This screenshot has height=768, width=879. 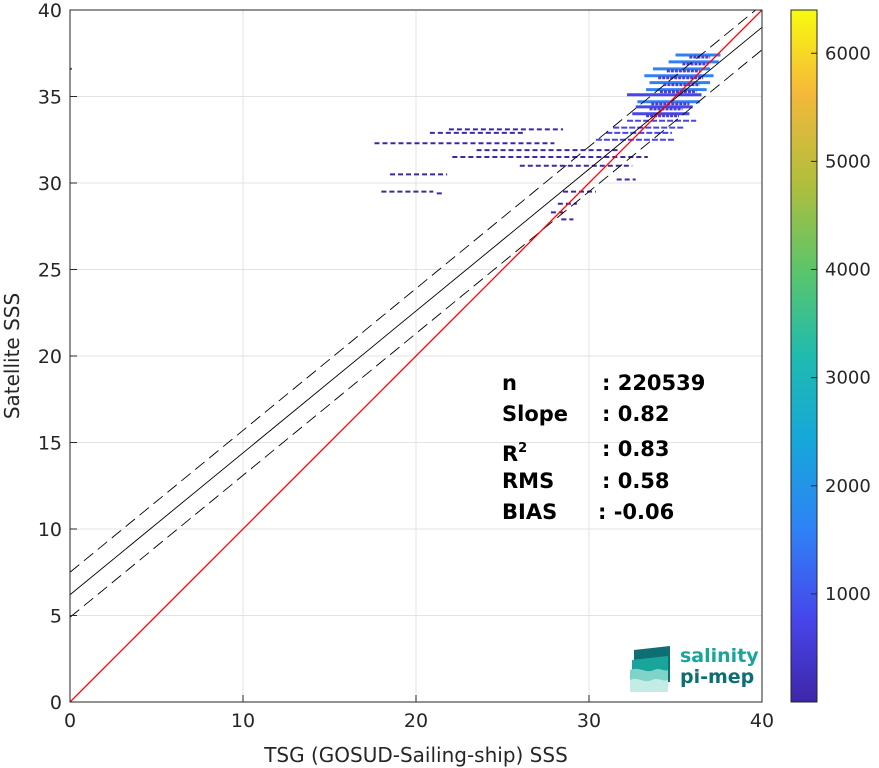 What do you see at coordinates (50, 98) in the screenshot?
I see `y-tick-label: 35` at bounding box center [50, 98].